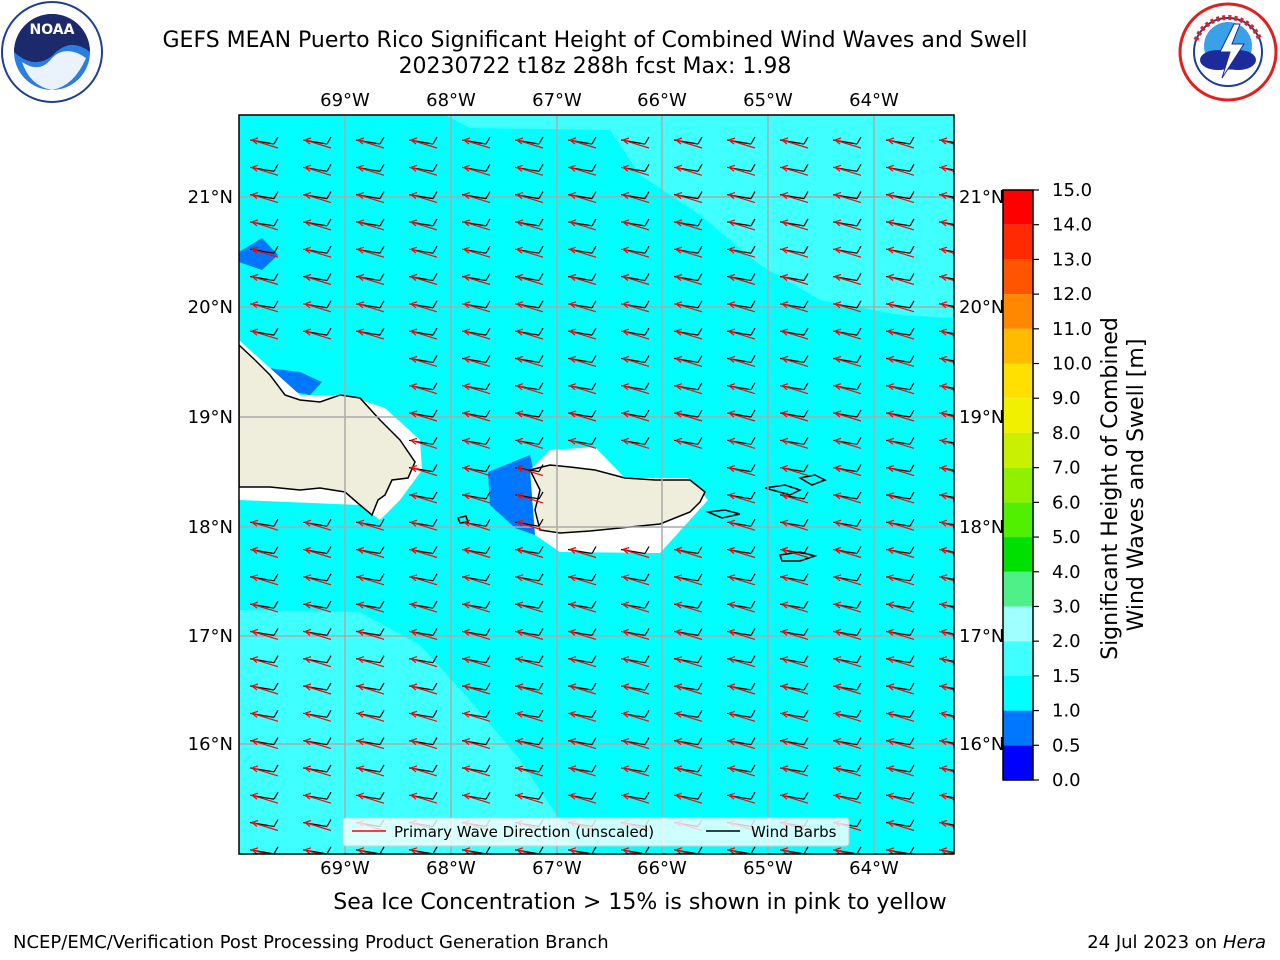 Image resolution: width=1280 pixels, height=960 pixels. What do you see at coordinates (210, 527) in the screenshot?
I see `lat-label-left: 18°N` at bounding box center [210, 527].